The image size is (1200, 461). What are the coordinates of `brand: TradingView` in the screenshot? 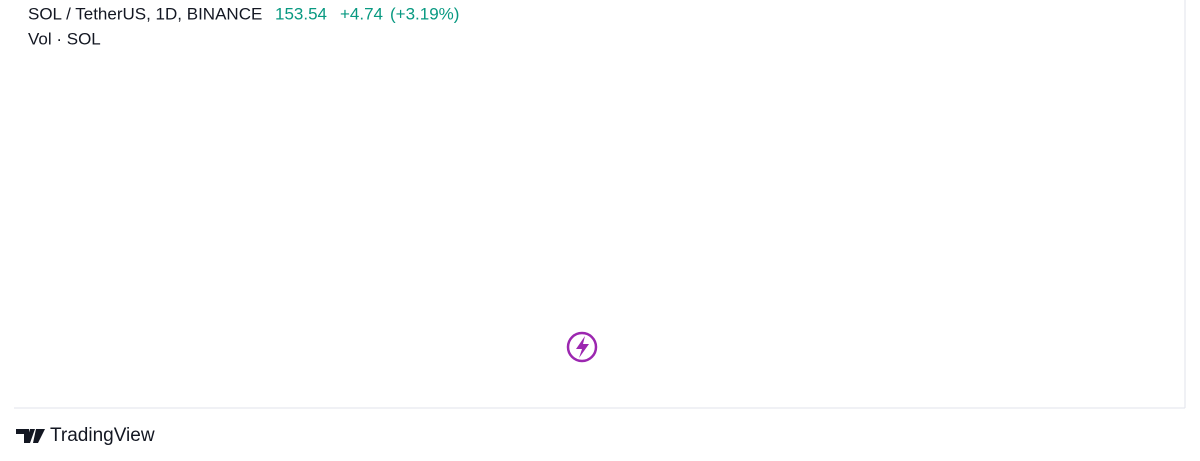 It's located at (102, 435).